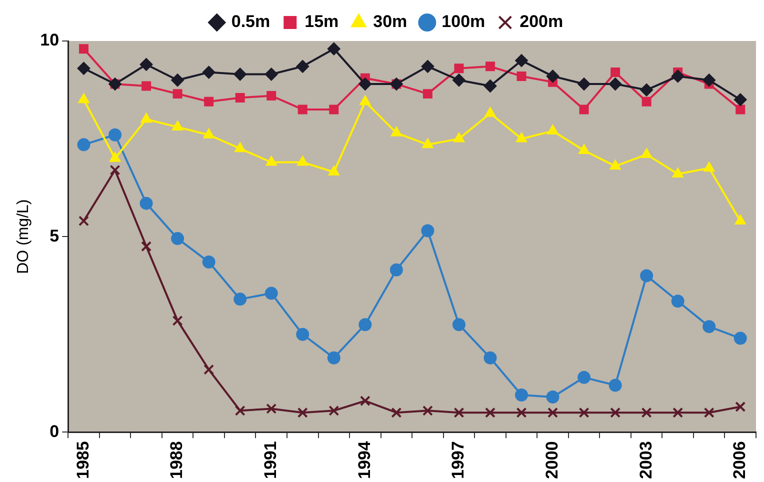 The height and width of the screenshot is (482, 764). What do you see at coordinates (321, 22) in the screenshot?
I see `legend-label: 15m` at bounding box center [321, 22].